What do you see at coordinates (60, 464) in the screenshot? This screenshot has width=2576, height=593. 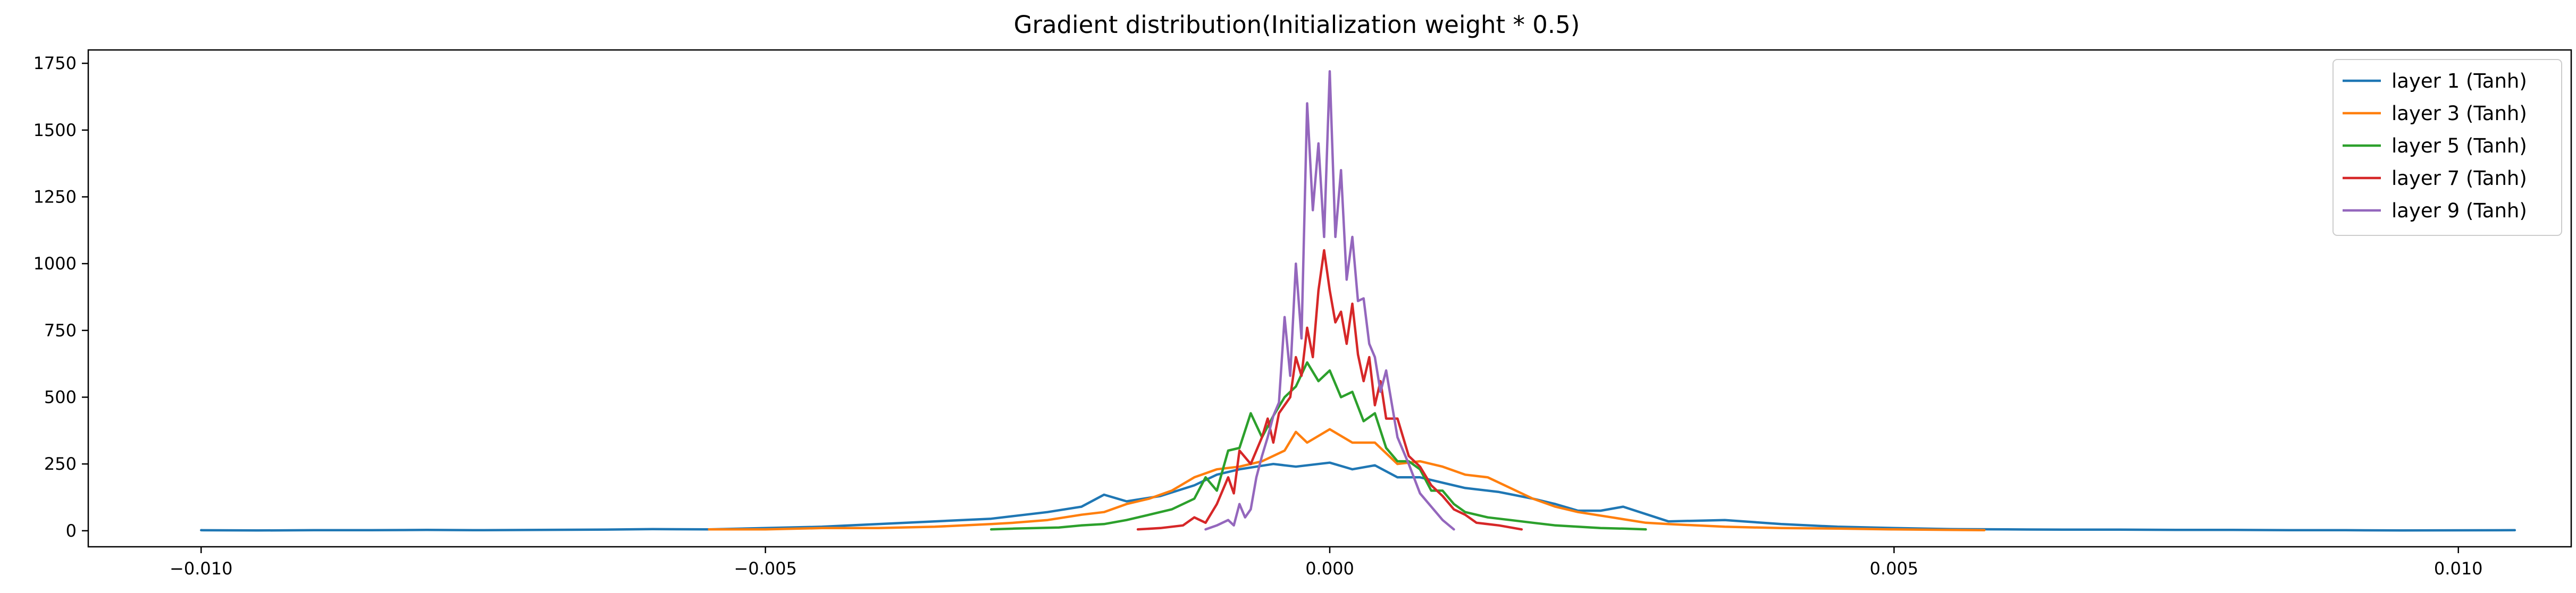 I see `y-tick-label: 250` at bounding box center [60, 464].